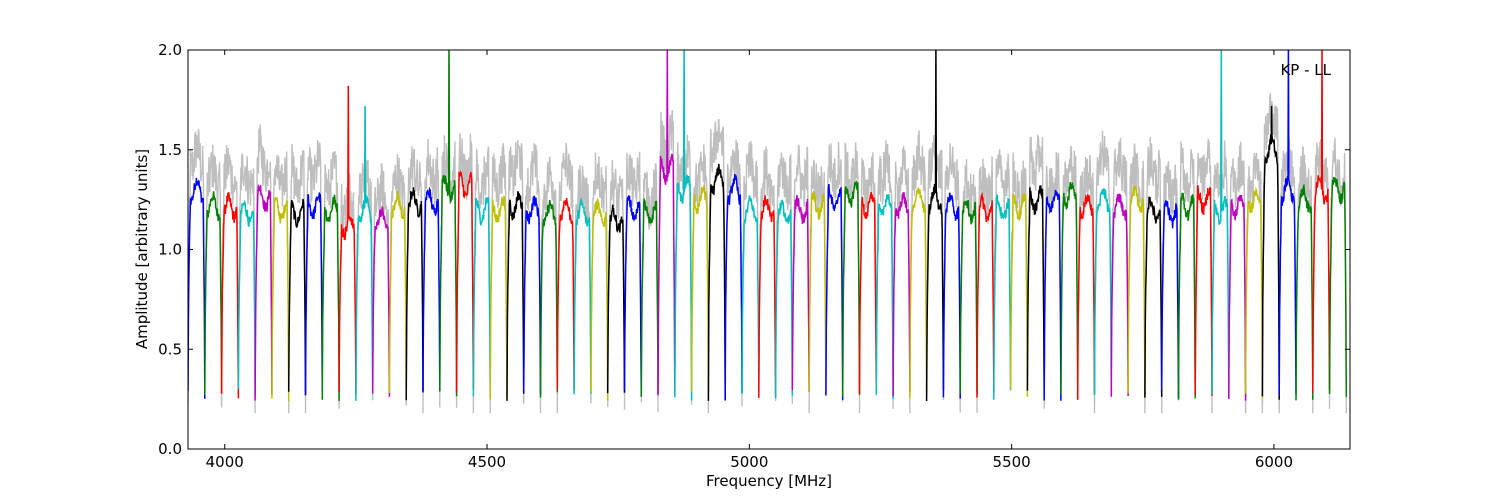  I want to click on y-tick-label: 1.0, so click(170, 250).